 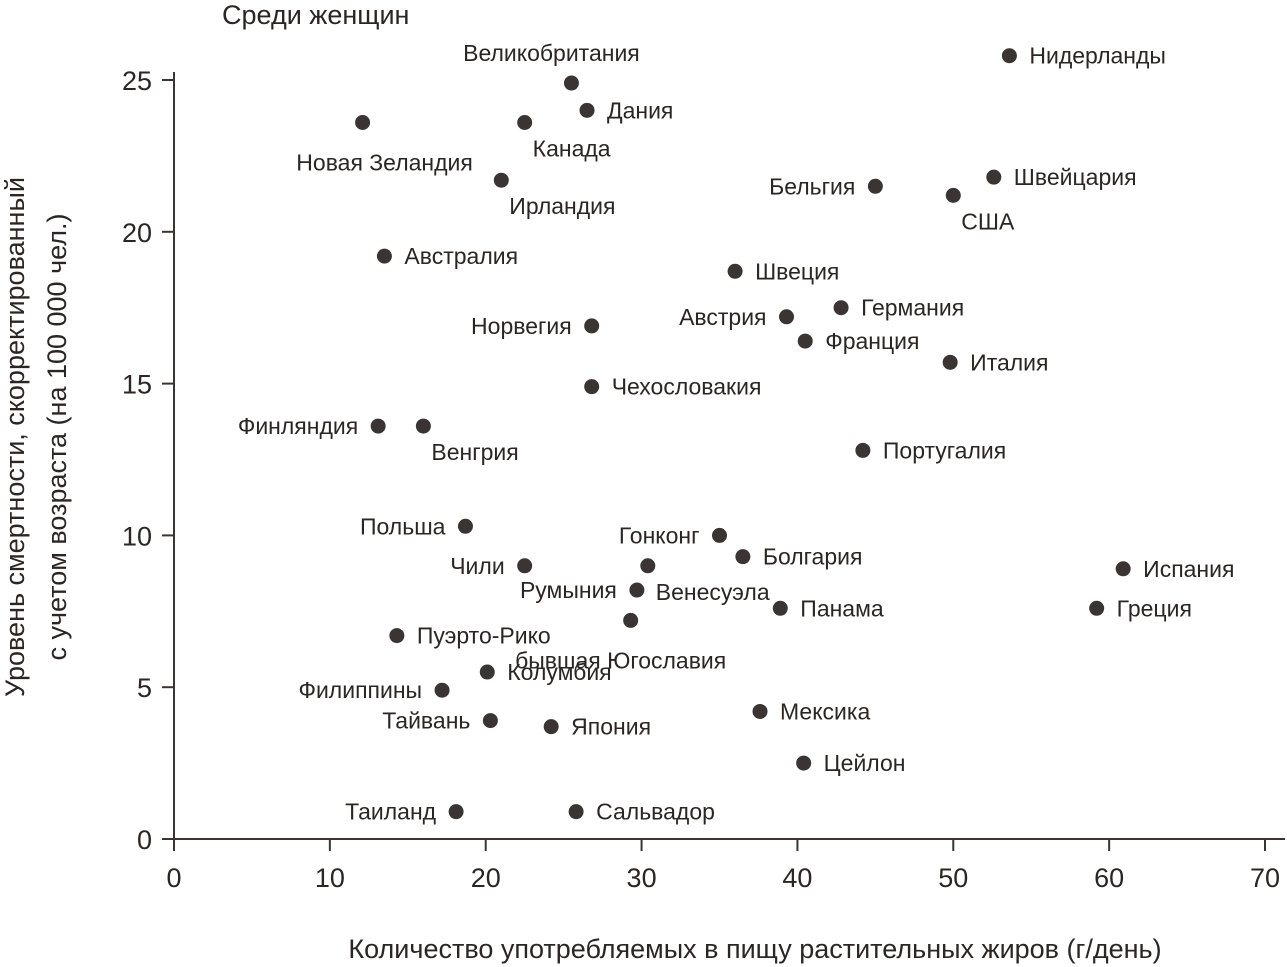 I want to click on point-label: Дания, so click(x=640, y=110).